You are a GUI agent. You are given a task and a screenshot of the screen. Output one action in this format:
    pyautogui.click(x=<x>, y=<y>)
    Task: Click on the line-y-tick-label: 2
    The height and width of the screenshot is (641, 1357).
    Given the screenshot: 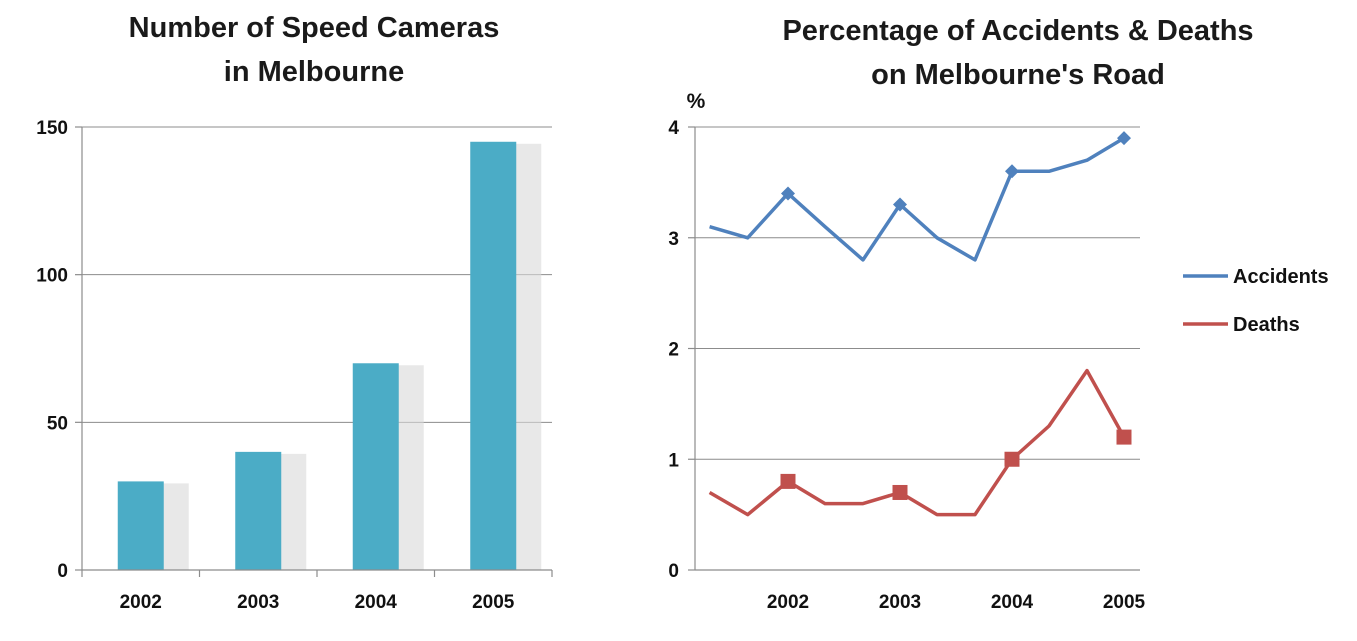 What is the action you would take?
    pyautogui.click(x=673, y=350)
    